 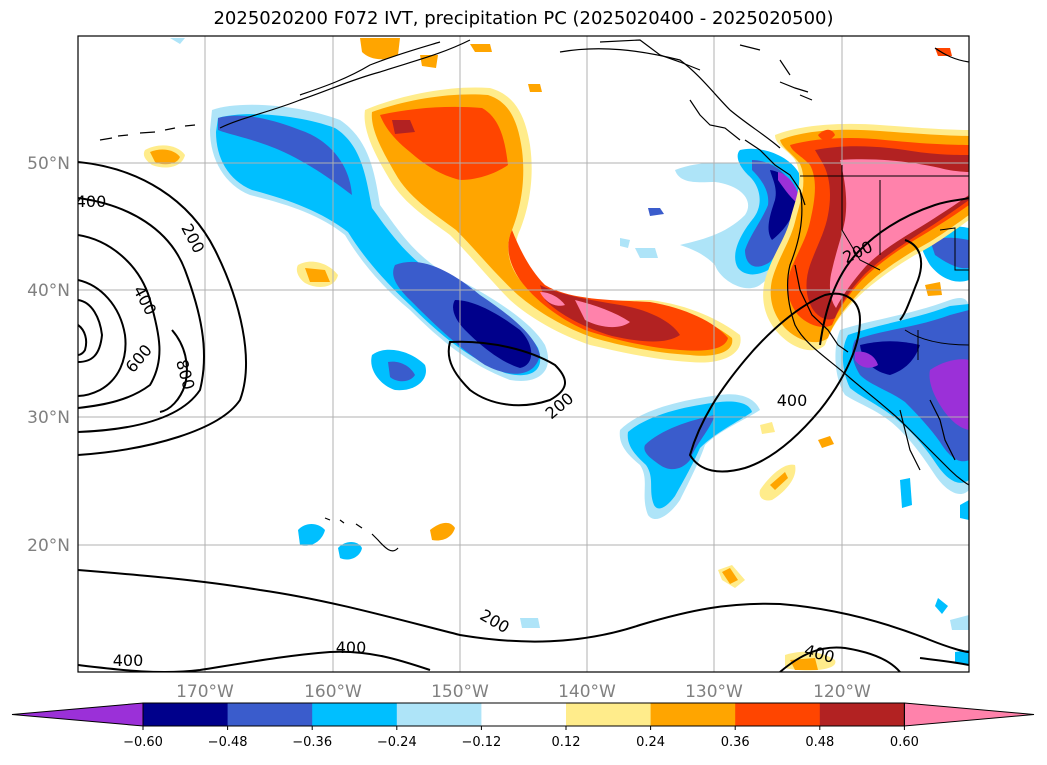 What do you see at coordinates (48, 355) in the screenshot?
I see `latitude-labels: 50°N 40°N 30°N 20°N` at bounding box center [48, 355].